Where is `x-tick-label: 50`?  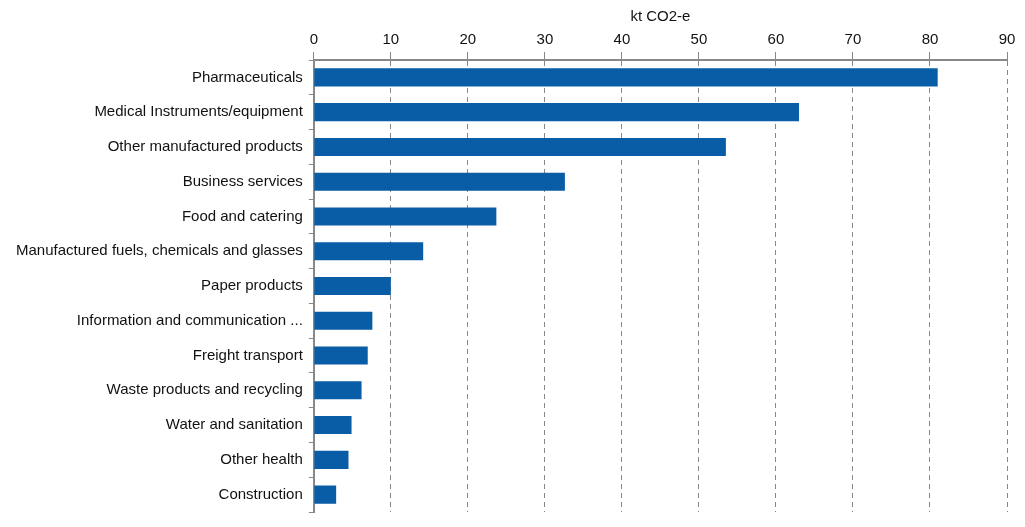
x-tick-label: 50 is located at coordinates (699, 39).